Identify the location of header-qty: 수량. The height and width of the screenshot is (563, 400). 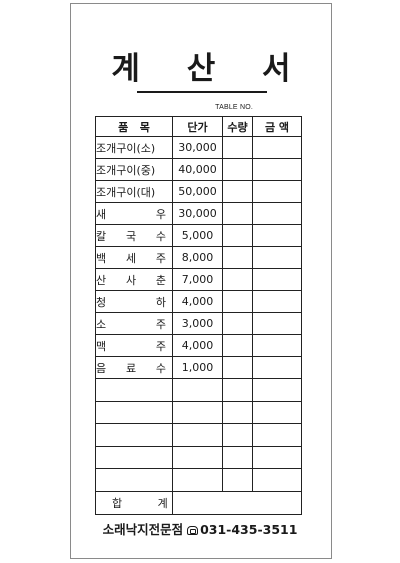
(237, 126).